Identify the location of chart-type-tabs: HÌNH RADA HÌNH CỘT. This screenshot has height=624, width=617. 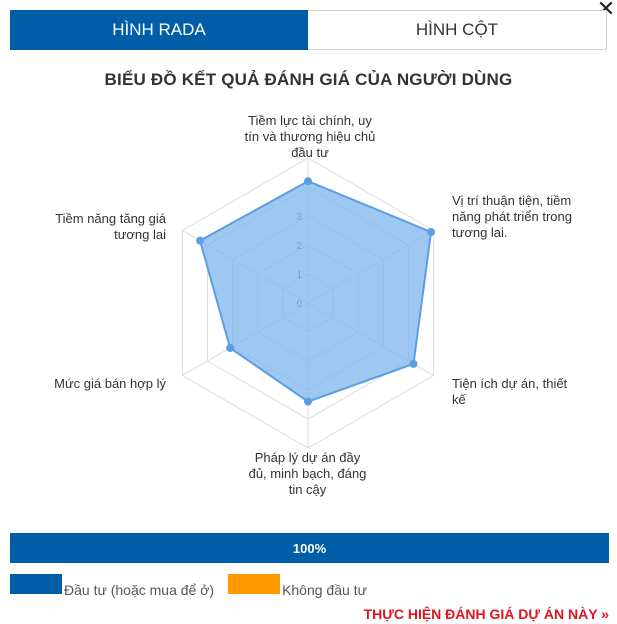
(308, 30).